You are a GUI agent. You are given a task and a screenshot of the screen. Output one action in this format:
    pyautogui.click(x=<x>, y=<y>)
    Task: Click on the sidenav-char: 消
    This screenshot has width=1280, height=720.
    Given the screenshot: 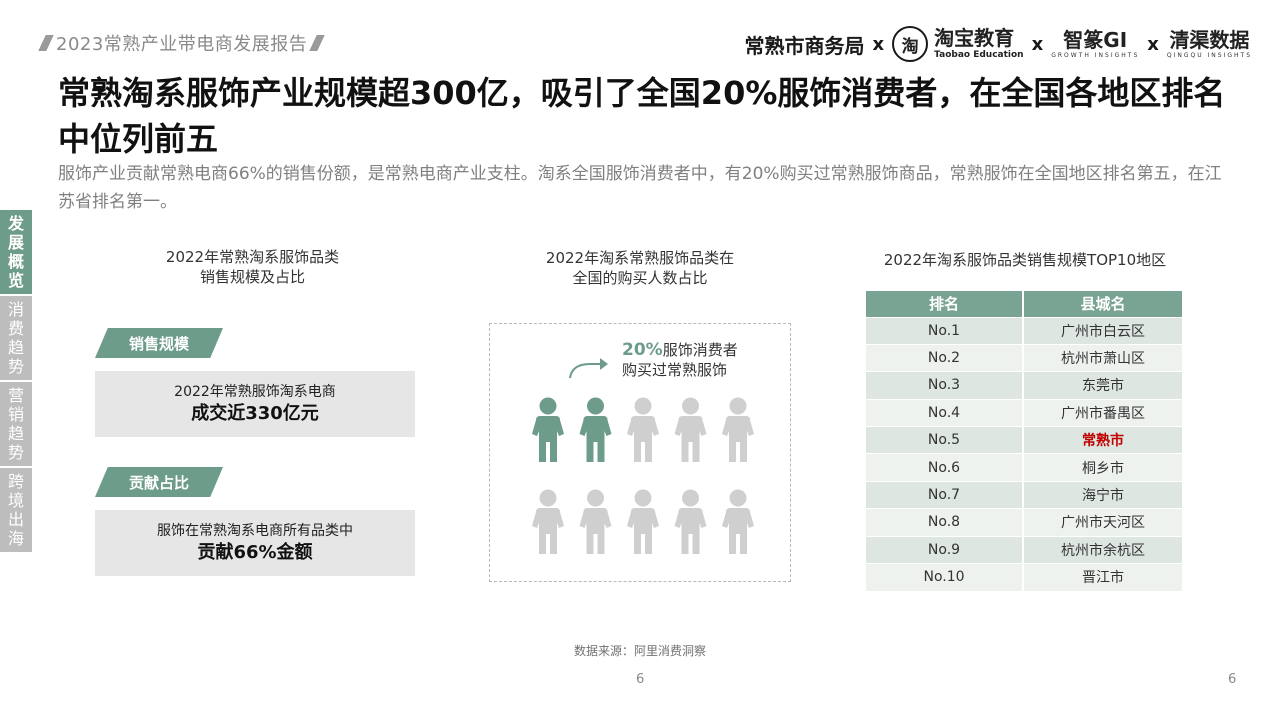 What is the action you would take?
    pyautogui.click(x=15, y=309)
    